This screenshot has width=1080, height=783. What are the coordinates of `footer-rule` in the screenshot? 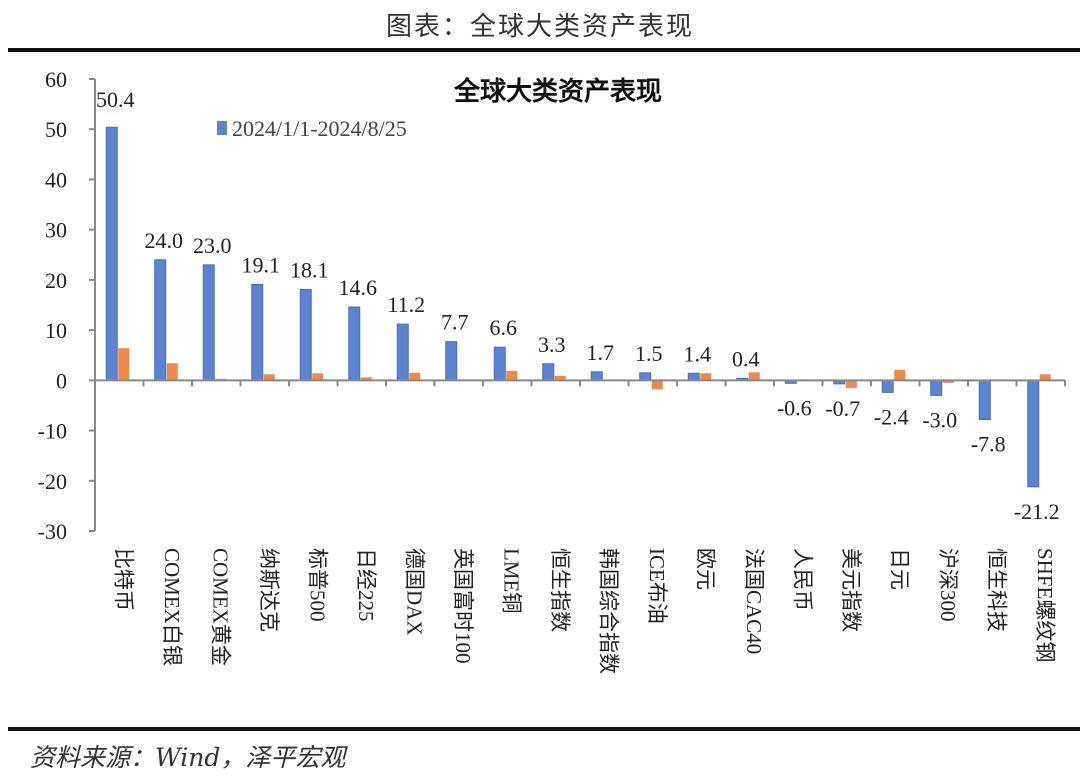 It's located at (544, 729).